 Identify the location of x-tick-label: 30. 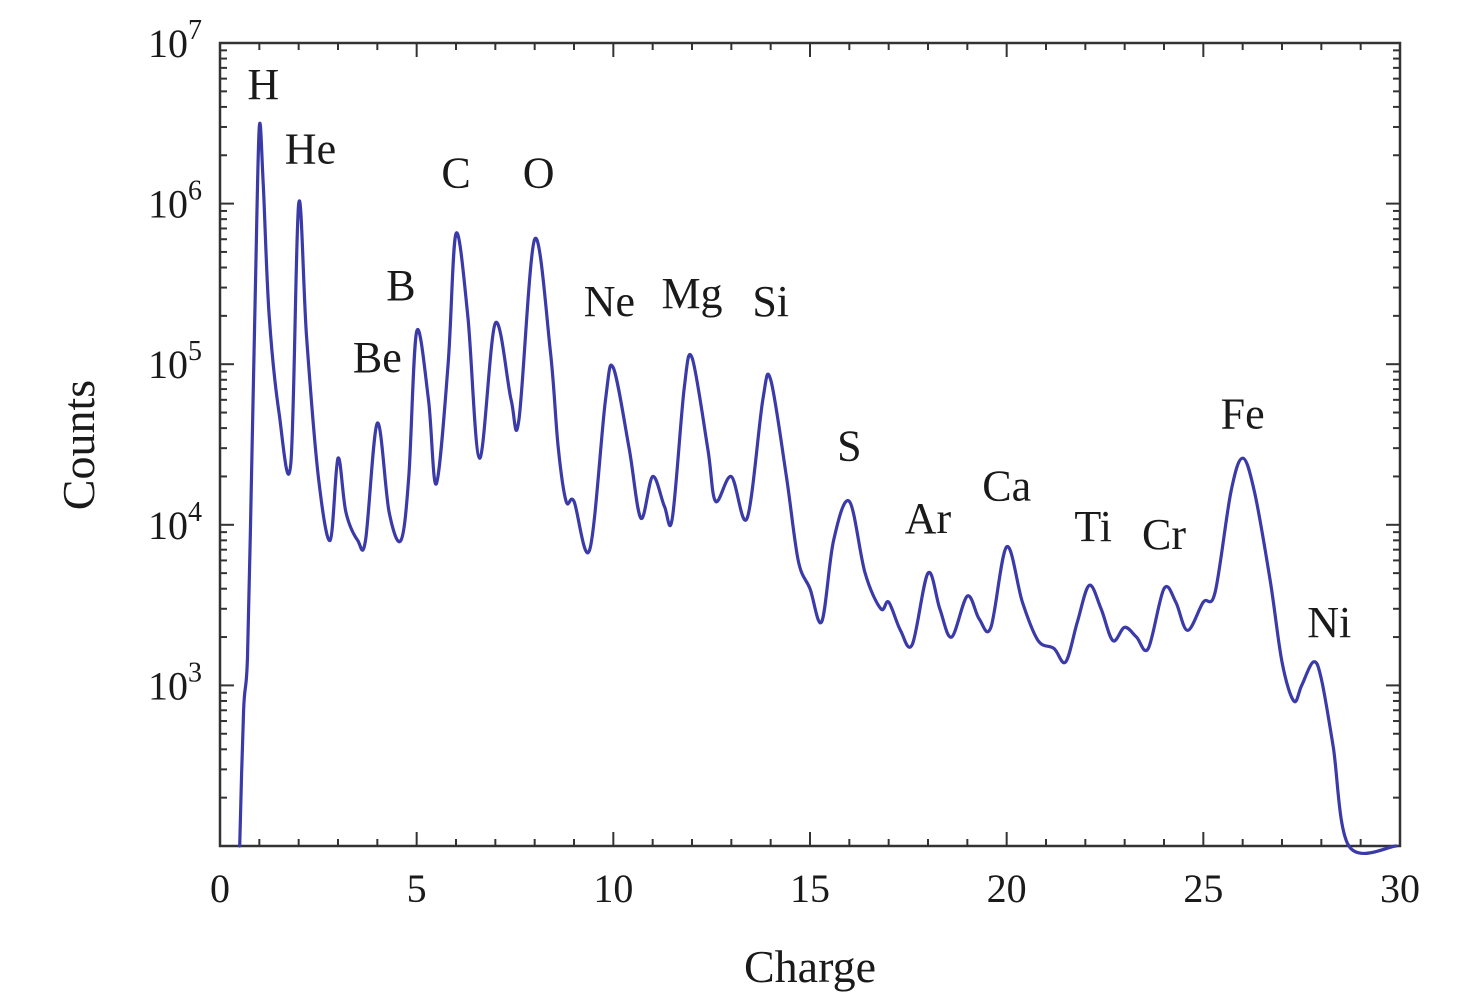
(1400, 888).